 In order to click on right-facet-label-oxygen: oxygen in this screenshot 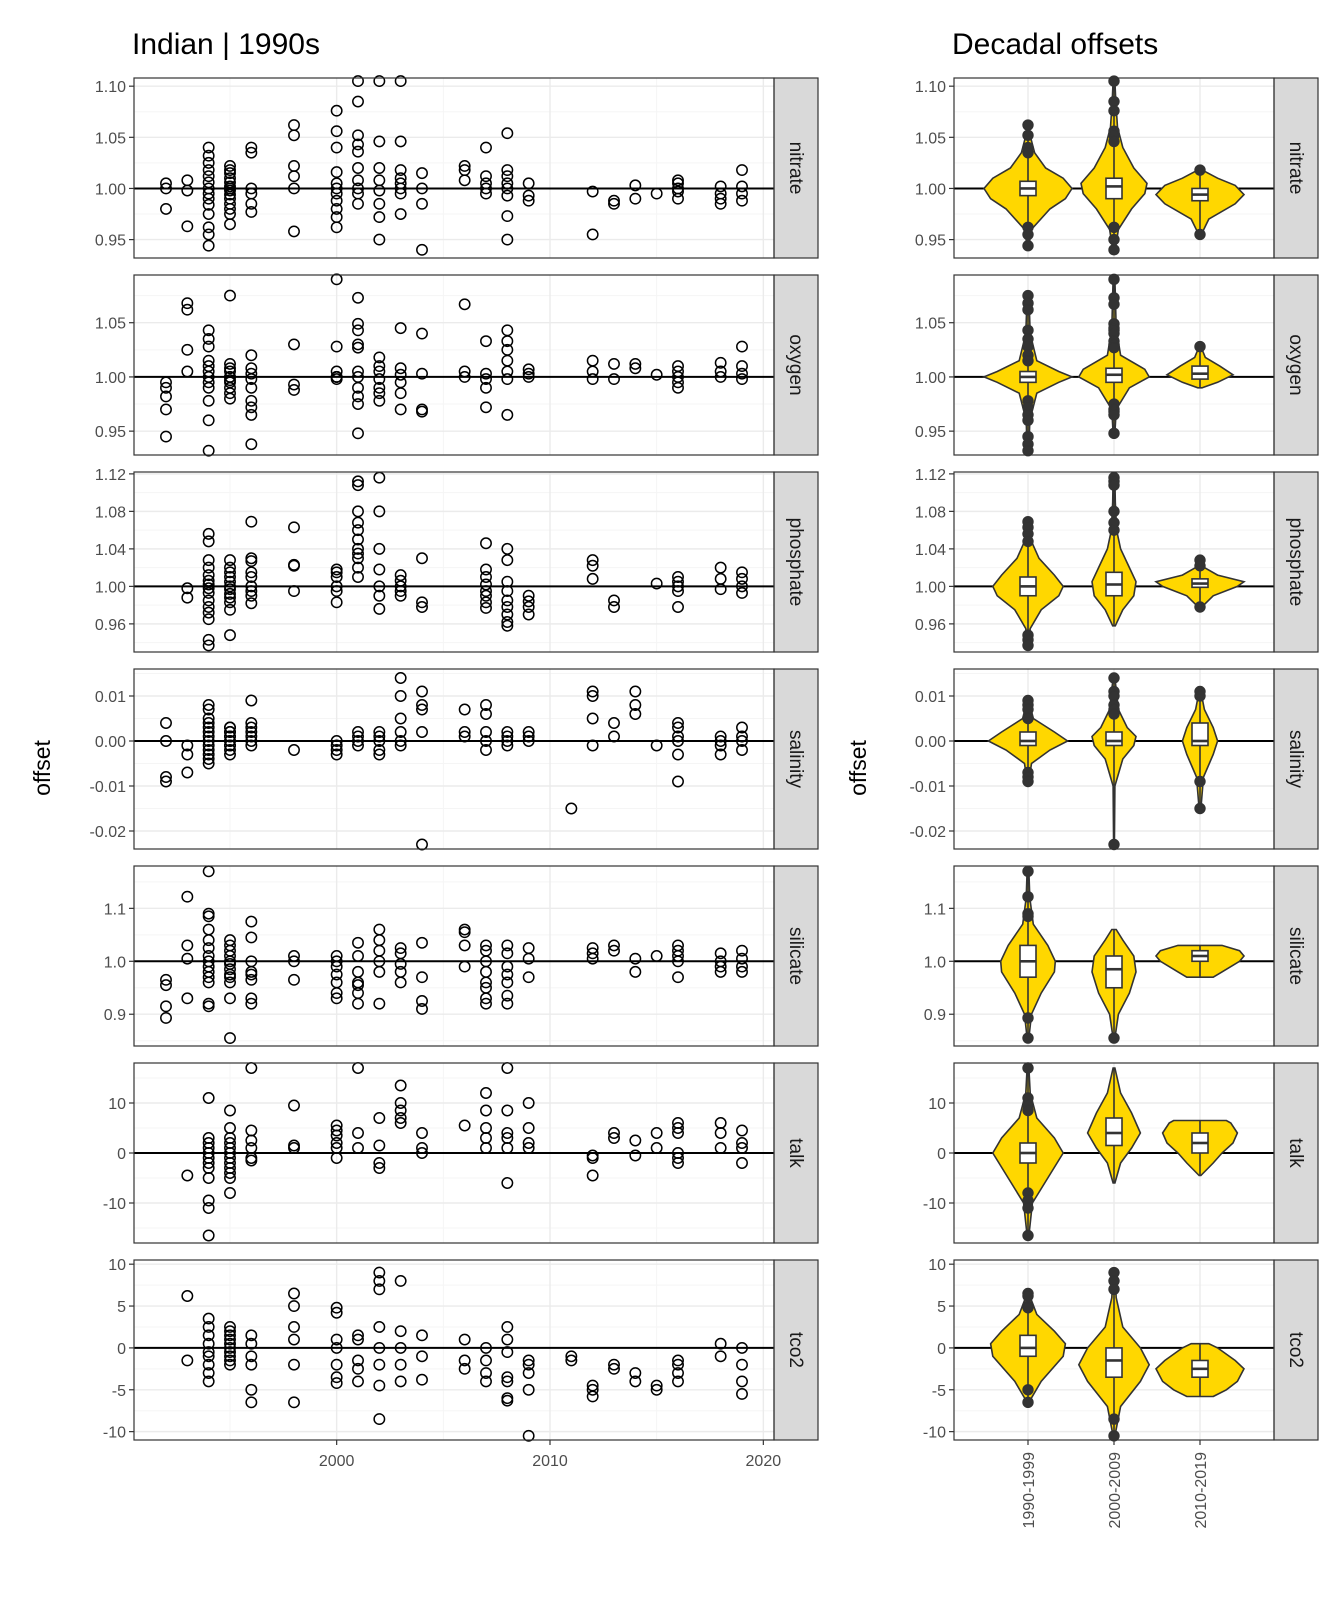, I will do `click(1295, 364)`.